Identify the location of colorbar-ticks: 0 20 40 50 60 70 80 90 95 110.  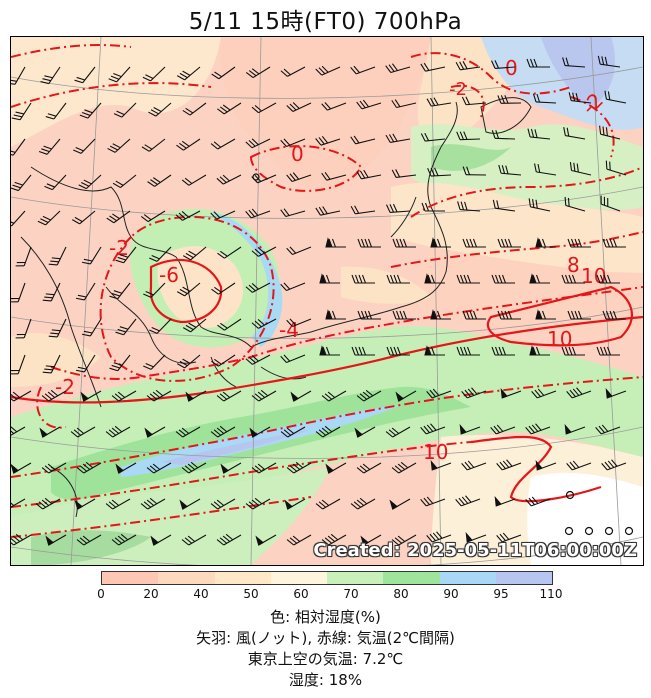
(329, 595).